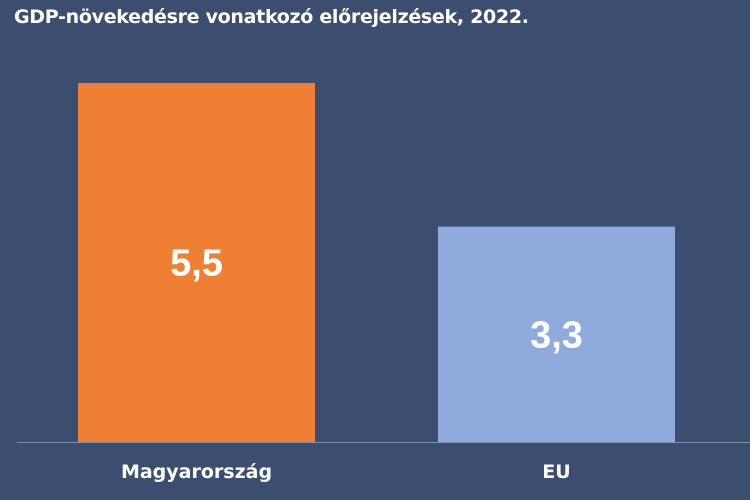  I want to click on category-label: Magyarország, so click(196, 472).